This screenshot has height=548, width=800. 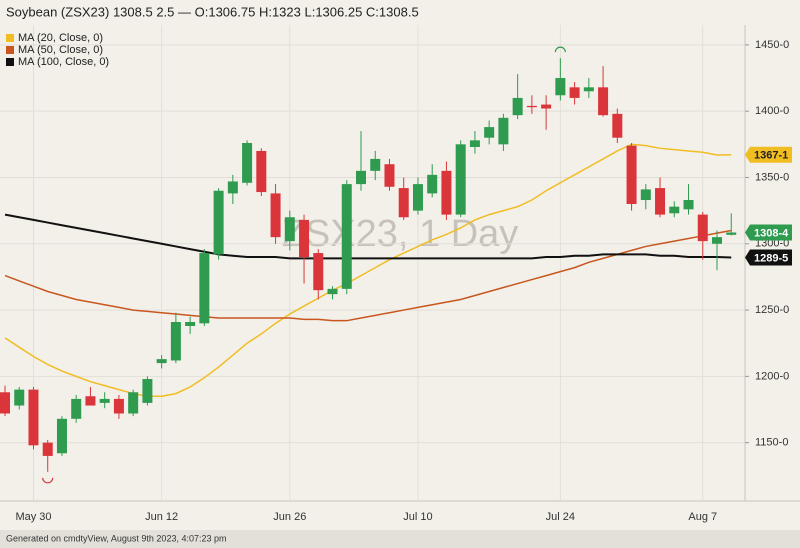 What do you see at coordinates (60, 50) in the screenshot?
I see `legend-label: MA (50, Close, 0)` at bounding box center [60, 50].